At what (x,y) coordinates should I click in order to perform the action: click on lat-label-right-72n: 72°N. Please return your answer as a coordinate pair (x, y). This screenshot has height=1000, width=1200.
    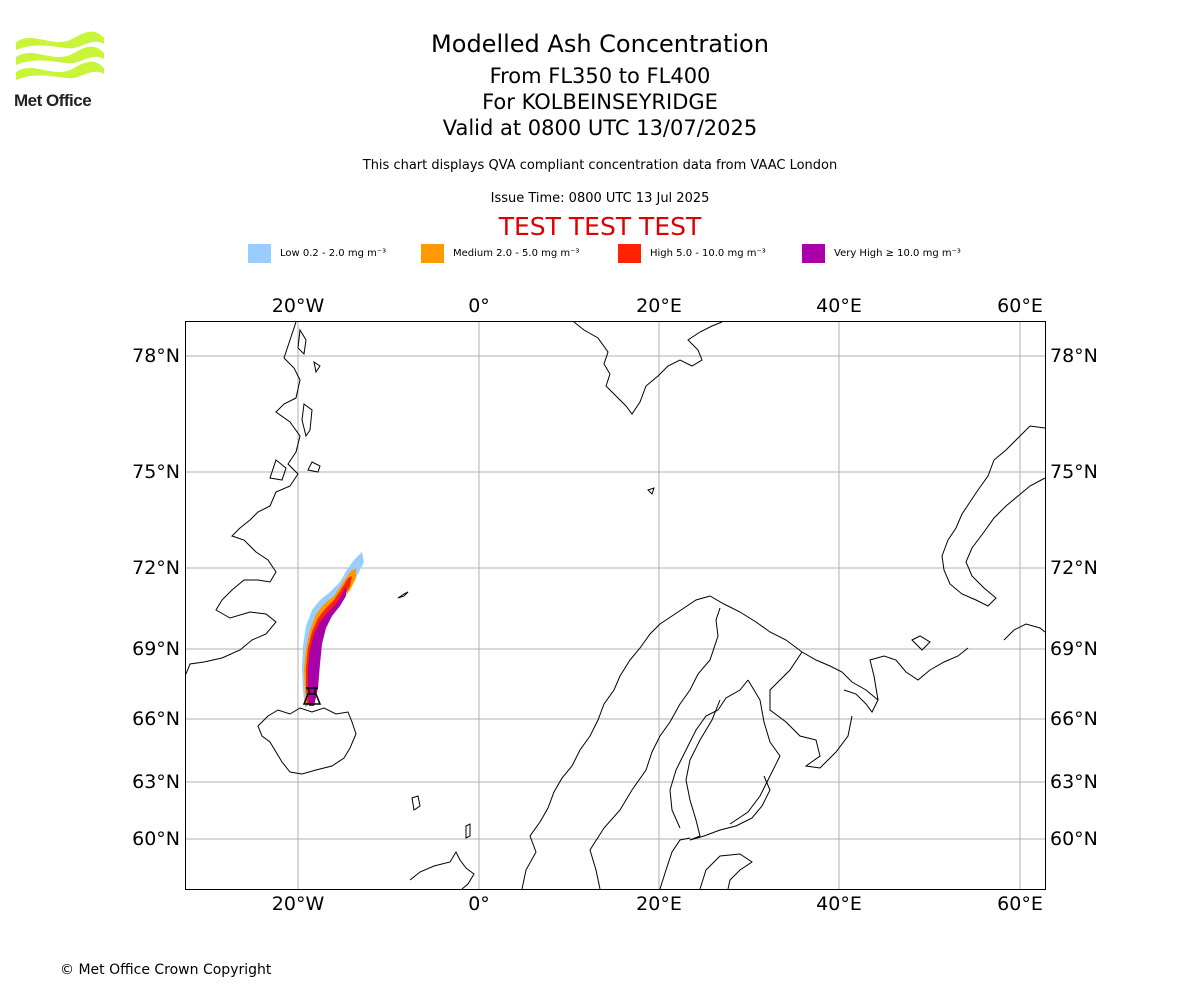
    Looking at the image, I should click on (1074, 568).